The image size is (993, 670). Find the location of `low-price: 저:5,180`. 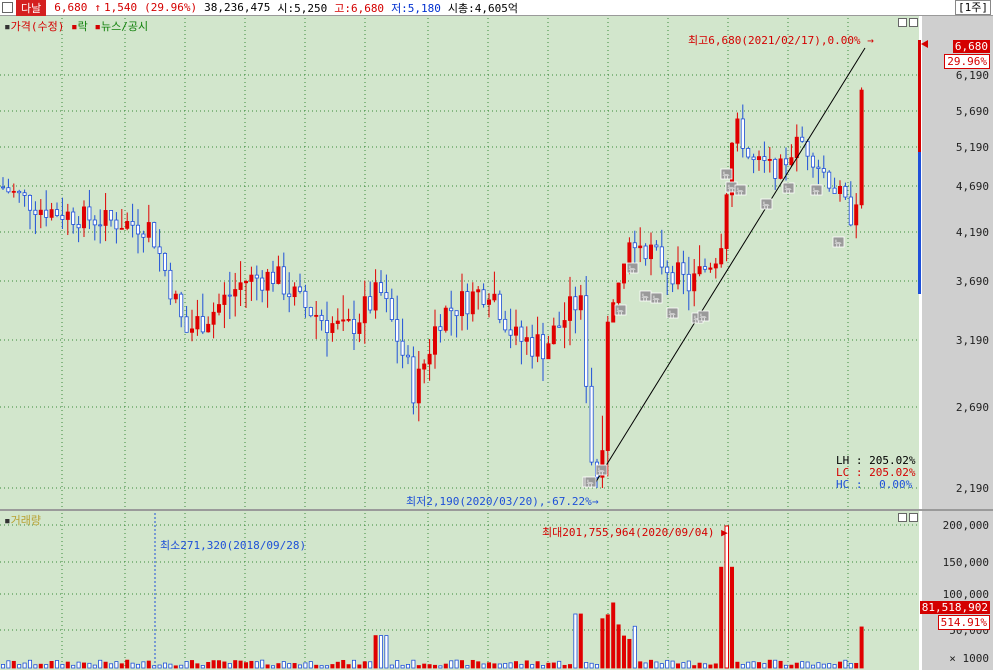

low-price: 저:5,180 is located at coordinates (416, 8).